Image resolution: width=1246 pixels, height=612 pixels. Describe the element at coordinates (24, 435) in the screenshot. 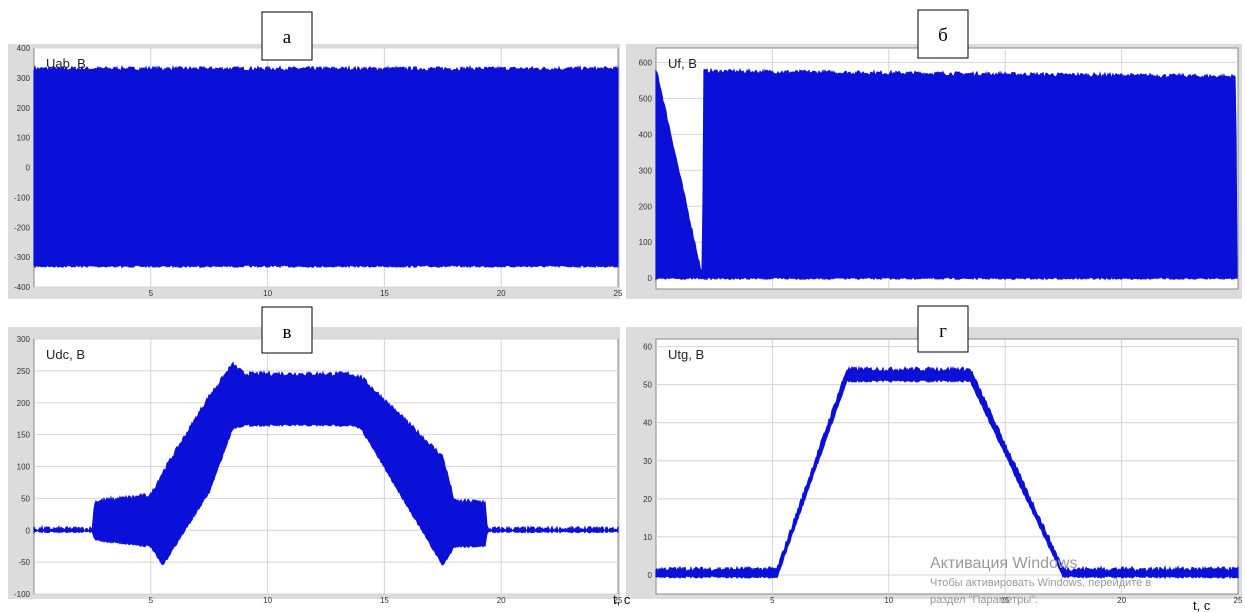

I see `y-tick-label: 150` at that location.